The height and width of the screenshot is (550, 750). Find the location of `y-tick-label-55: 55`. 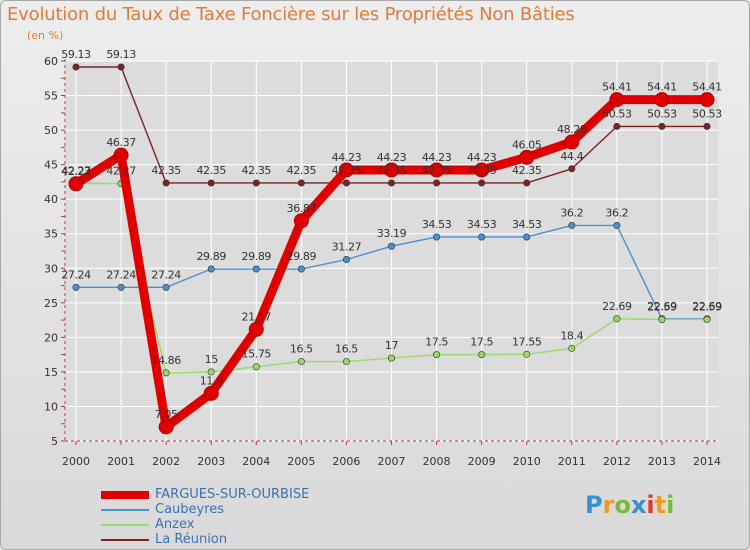

y-tick-label-55: 55 is located at coordinates (51, 96).